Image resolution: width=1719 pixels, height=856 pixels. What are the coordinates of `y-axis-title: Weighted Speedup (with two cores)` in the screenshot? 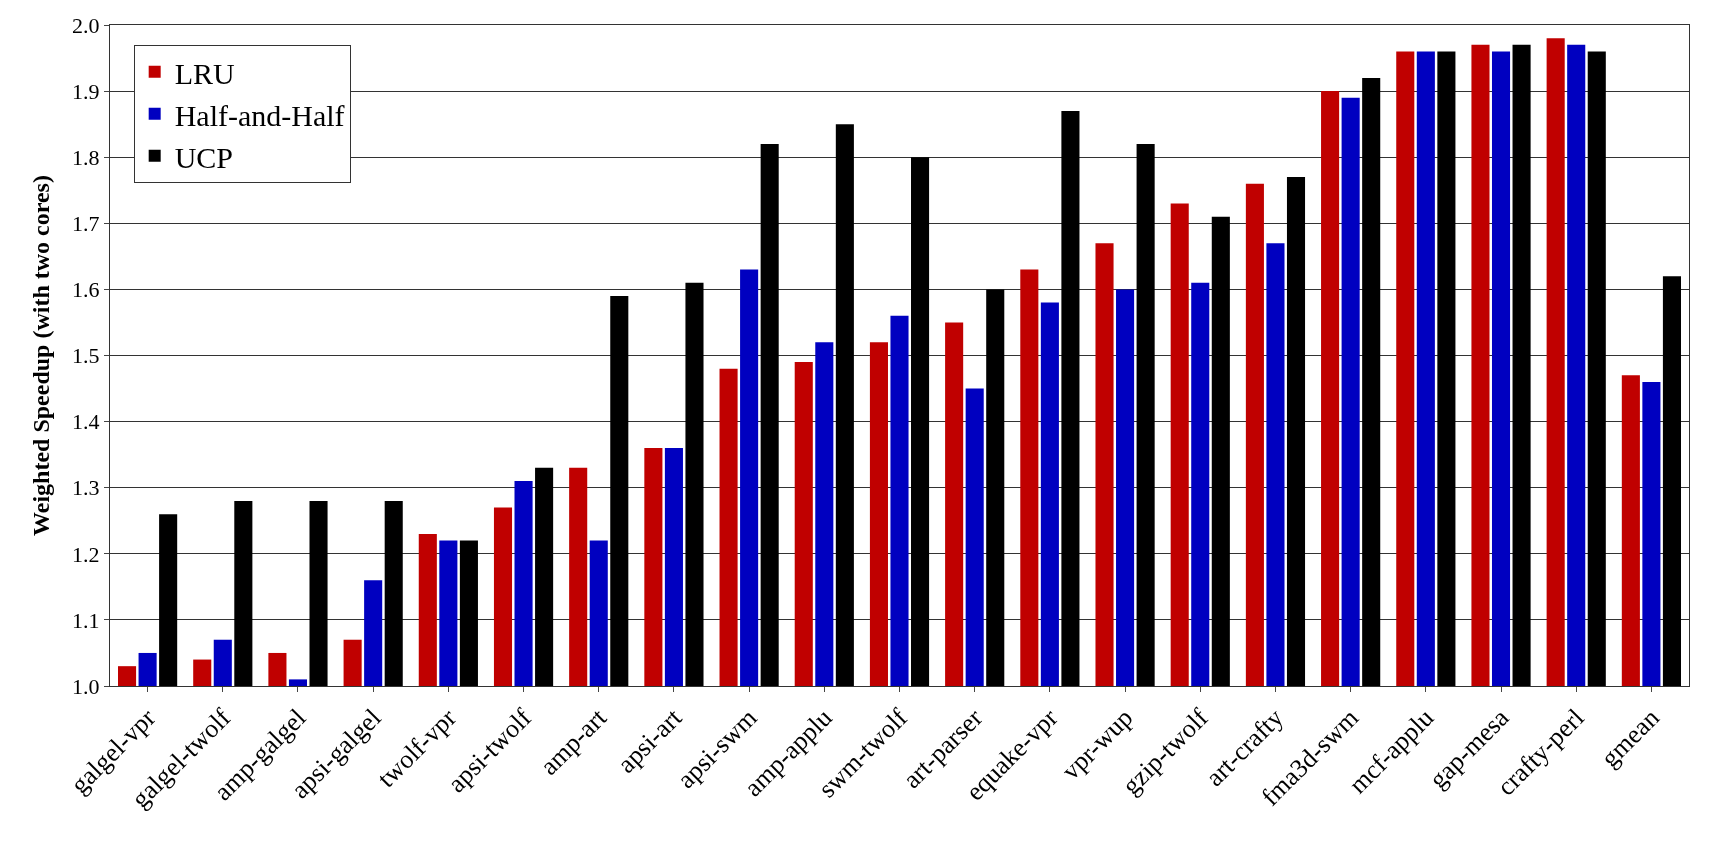 It's located at (41, 355).